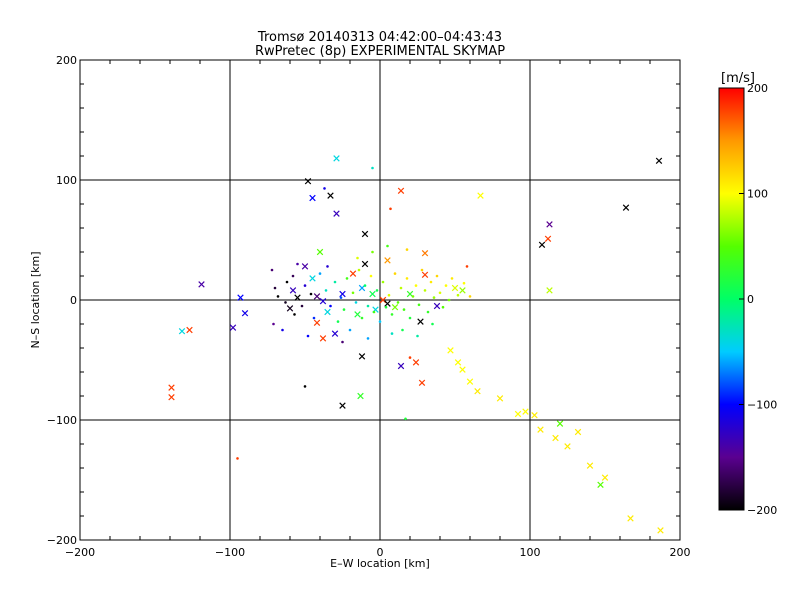 Image resolution: width=800 pixels, height=600 pixels. What do you see at coordinates (380, 563) in the screenshot?
I see `x-axis-label: E–W location [km]` at bounding box center [380, 563].